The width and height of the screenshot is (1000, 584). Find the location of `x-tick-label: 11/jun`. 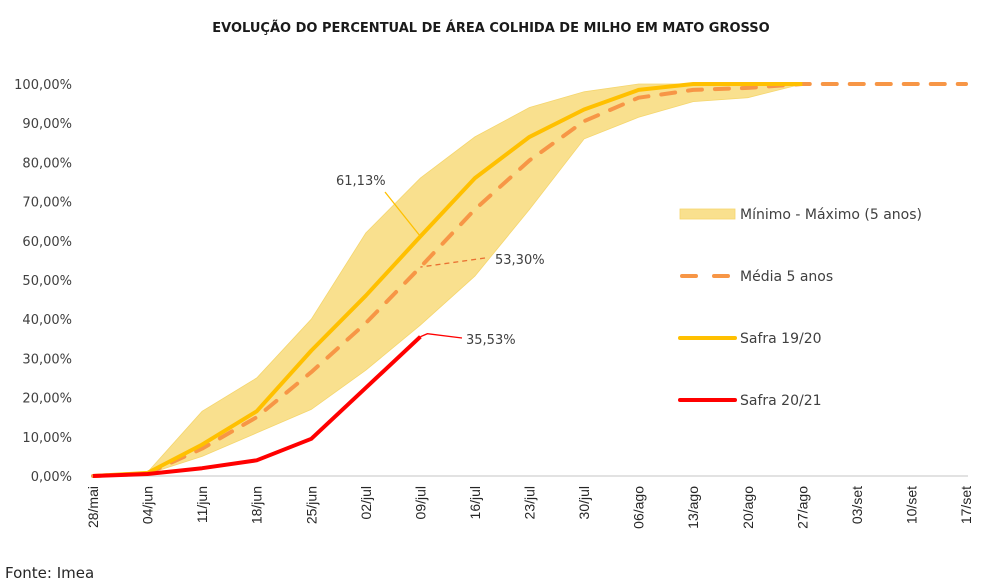

x-tick-label: 11/jun is located at coordinates (202, 504).